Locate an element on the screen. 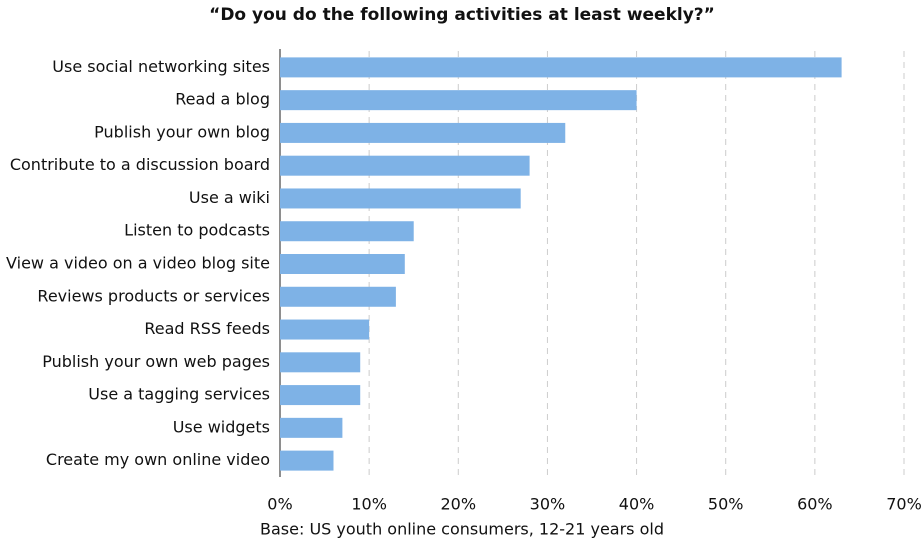 Image resolution: width=924 pixels, height=543 pixels. x-tick-label: 50% is located at coordinates (726, 504).